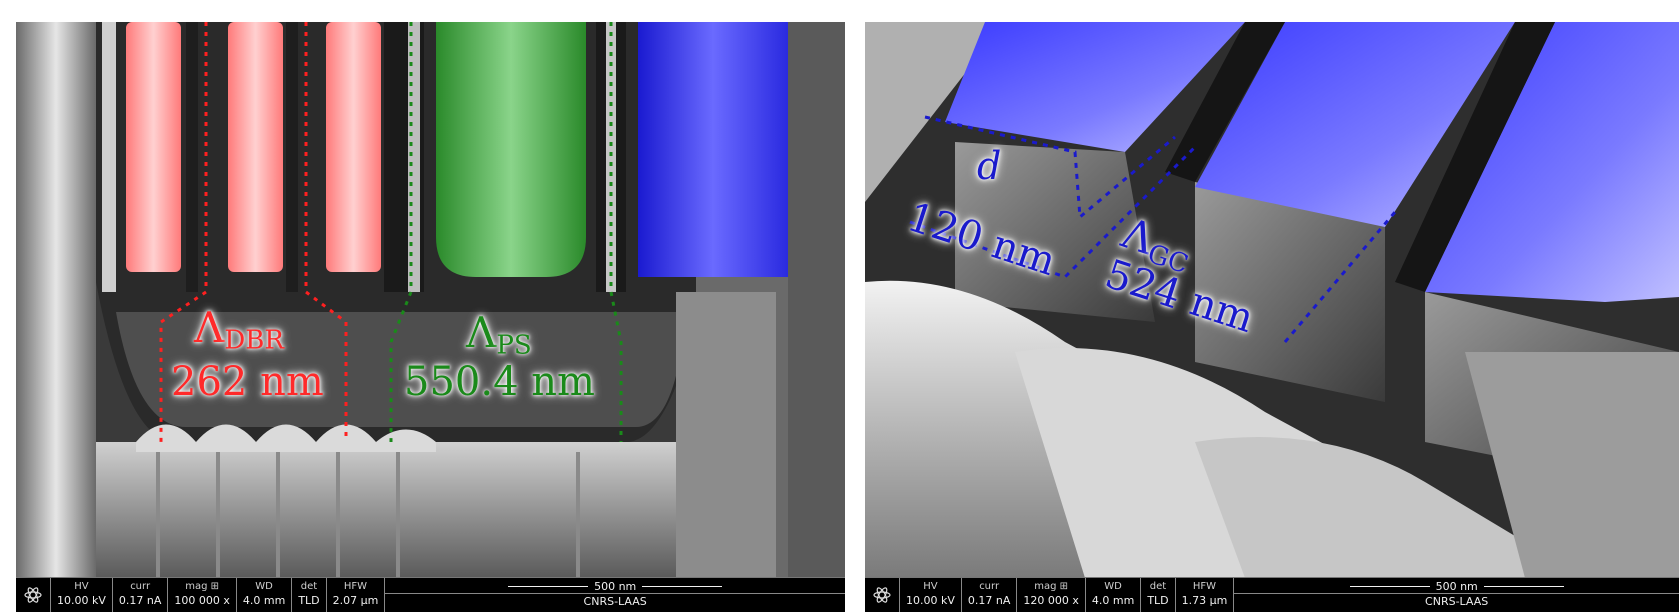  I want to click on ps-guides, so click(506, 232).